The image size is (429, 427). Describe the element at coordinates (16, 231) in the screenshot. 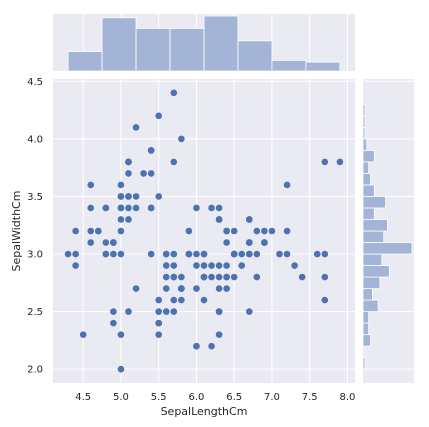

I see `y-axis-label: SepalWidthCm` at that location.